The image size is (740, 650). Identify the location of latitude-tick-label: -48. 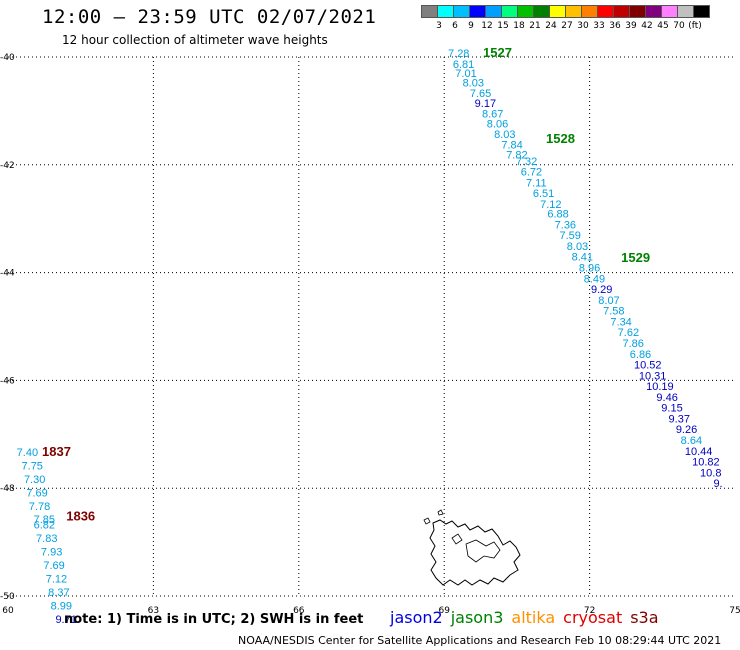
(7, 489).